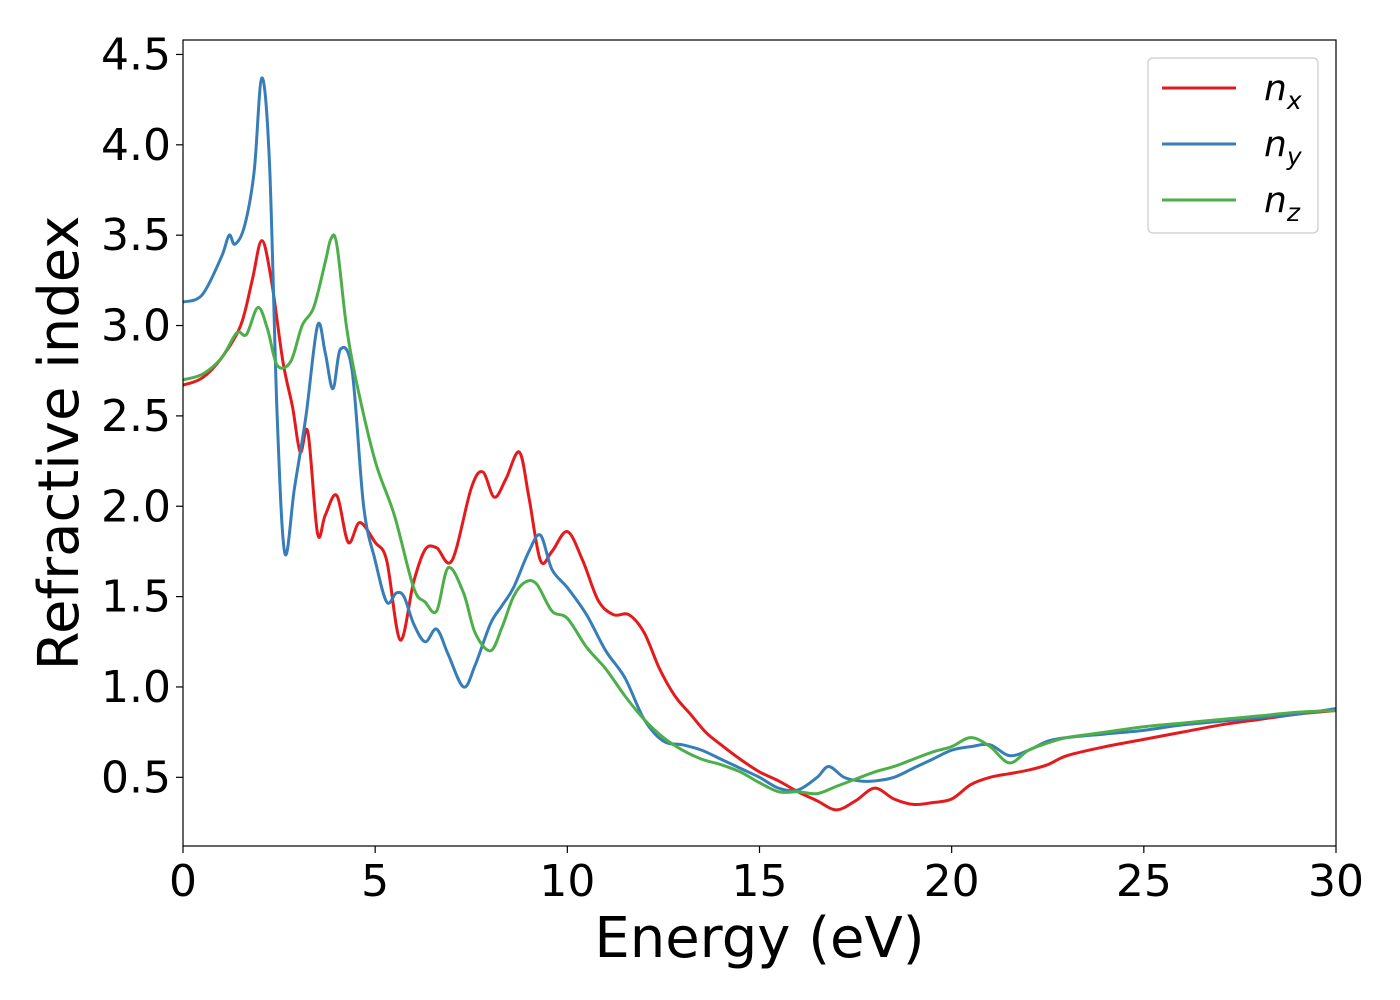 Image resolution: width=1400 pixels, height=1000 pixels. What do you see at coordinates (375, 881) in the screenshot?
I see `x-tick-label: 5` at bounding box center [375, 881].